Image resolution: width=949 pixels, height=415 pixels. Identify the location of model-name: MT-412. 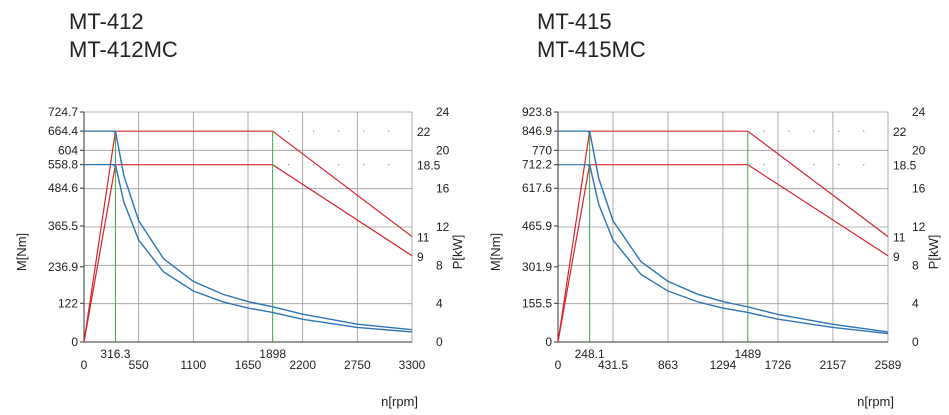
(106, 21).